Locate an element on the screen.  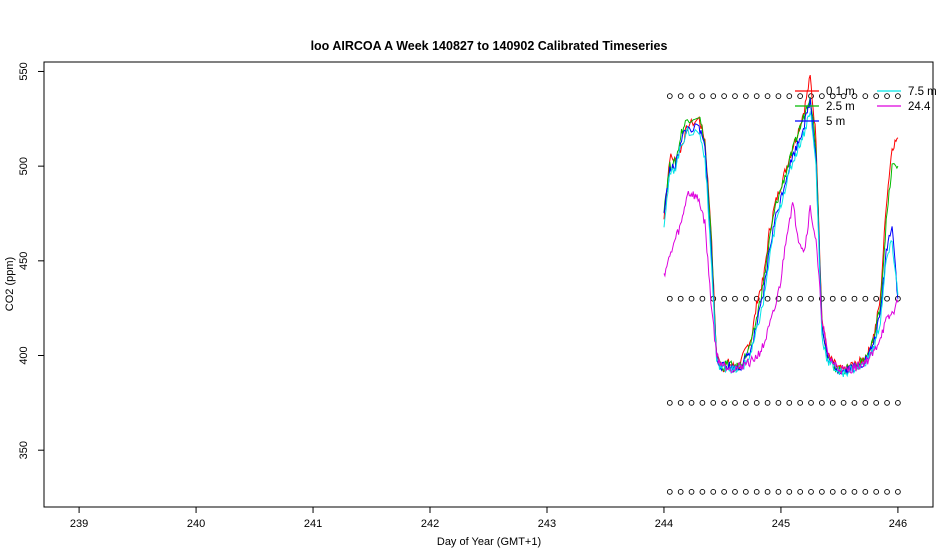
series-lines is located at coordinates (781, 226).